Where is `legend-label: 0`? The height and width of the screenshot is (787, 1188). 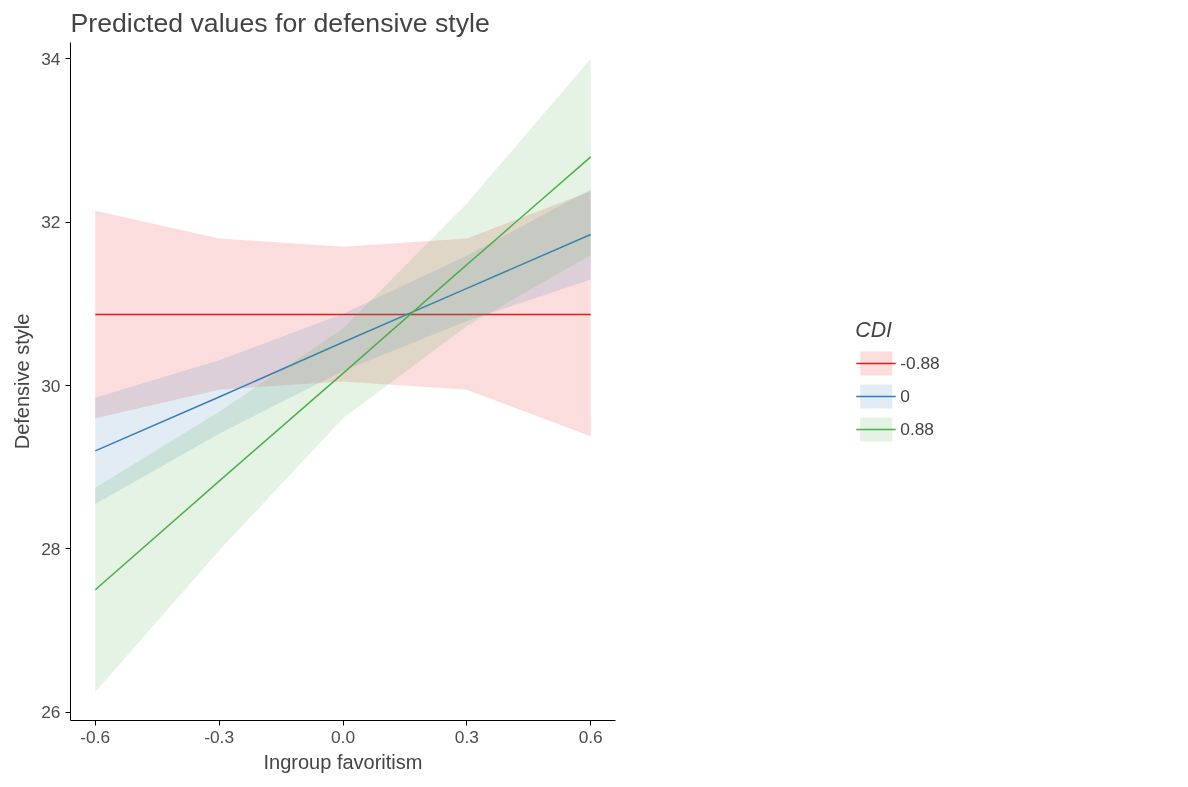
legend-label: 0 is located at coordinates (905, 396).